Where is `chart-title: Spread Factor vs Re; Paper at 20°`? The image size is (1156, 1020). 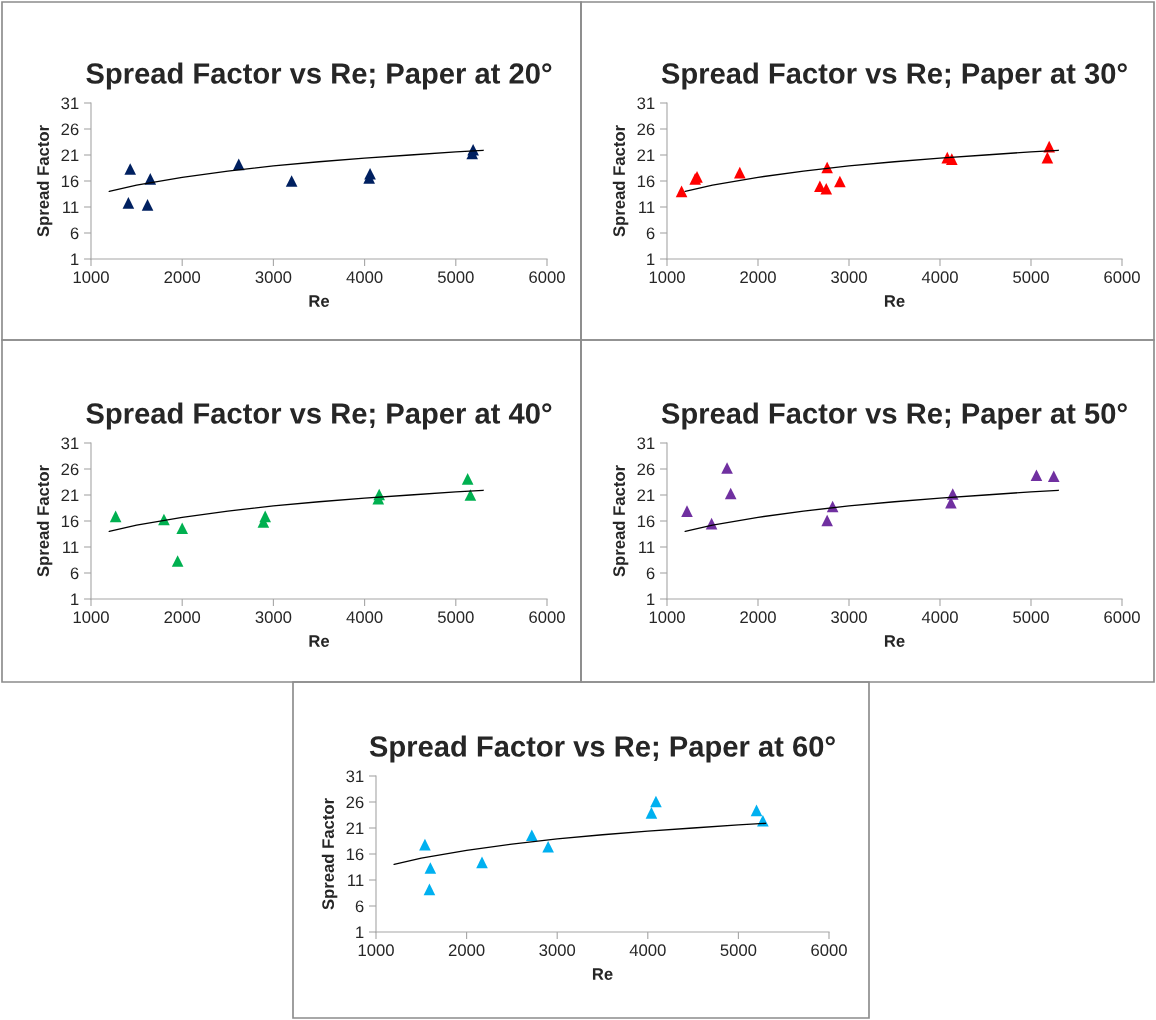
chart-title: Spread Factor vs Re; Paper at 20° is located at coordinates (319, 76).